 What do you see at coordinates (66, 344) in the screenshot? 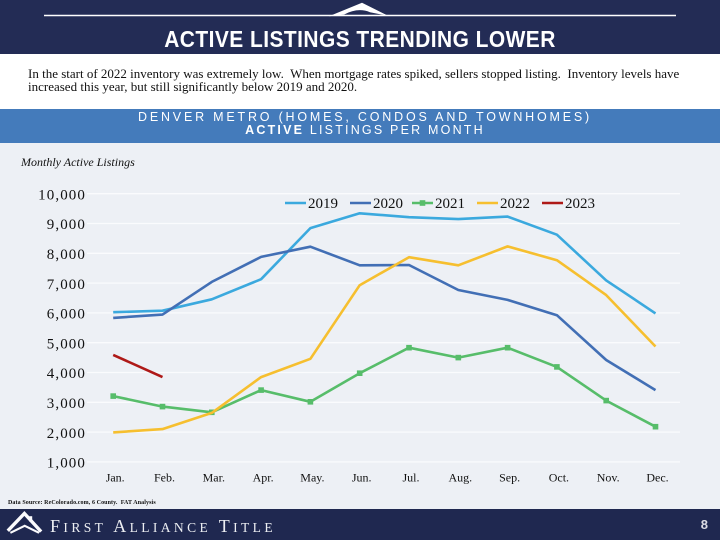
I see `svg-text: 5,000` at bounding box center [66, 344].